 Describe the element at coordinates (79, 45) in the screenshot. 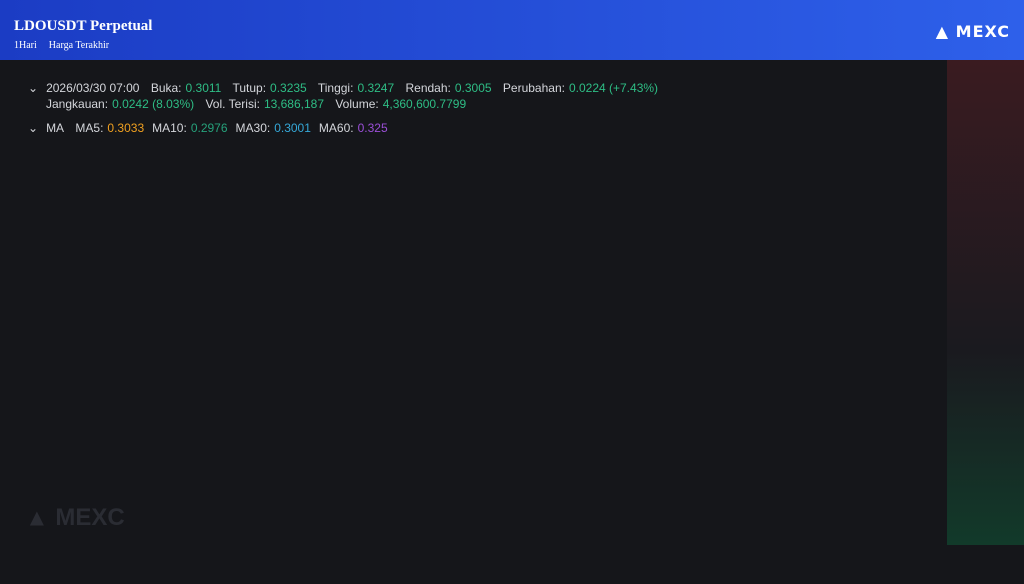

I see `price-type: Harga Terakhir` at that location.